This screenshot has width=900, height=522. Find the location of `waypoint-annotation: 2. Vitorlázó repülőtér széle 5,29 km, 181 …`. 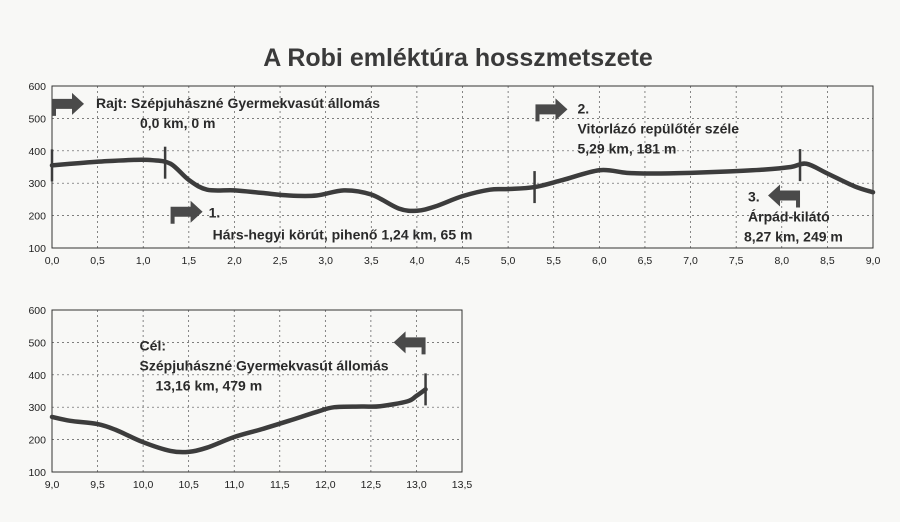

waypoint-annotation: 2. Vitorlázó repülőtér széle 5,29 km, 181 … is located at coordinates (637, 127).